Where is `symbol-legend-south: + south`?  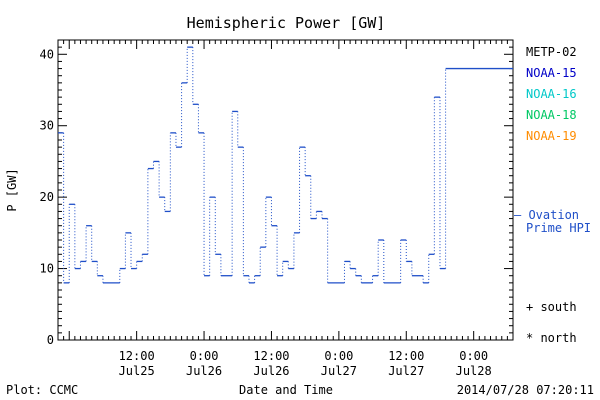 symbol-legend-south: + south is located at coordinates (551, 307).